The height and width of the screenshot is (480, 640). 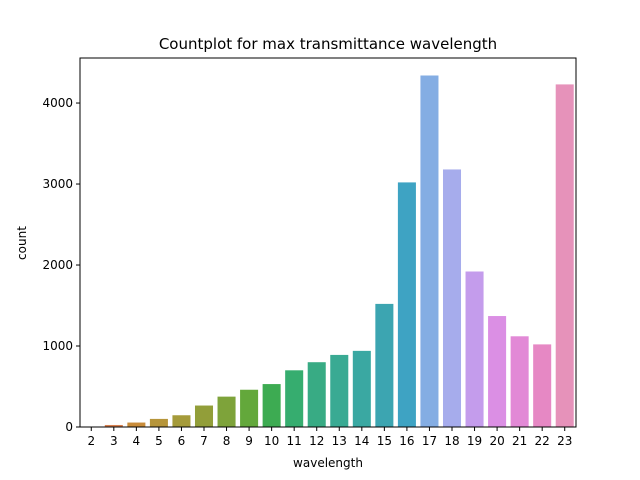 What do you see at coordinates (328, 463) in the screenshot?
I see `x-axis-label: wavelength` at bounding box center [328, 463].